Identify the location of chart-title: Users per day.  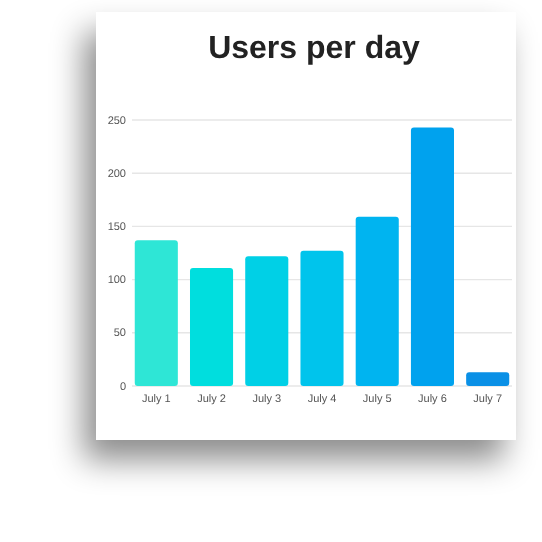
(314, 49).